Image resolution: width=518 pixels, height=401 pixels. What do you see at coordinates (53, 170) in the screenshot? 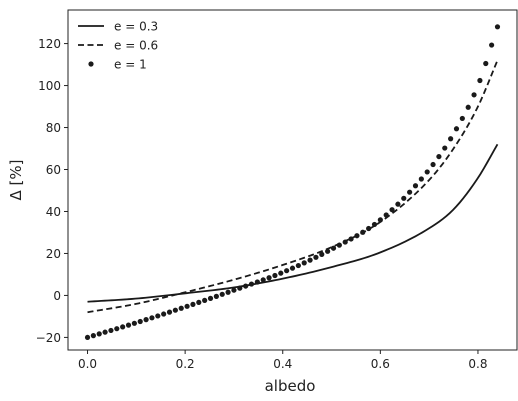
I see `y-tick-label: 60` at bounding box center [53, 170].